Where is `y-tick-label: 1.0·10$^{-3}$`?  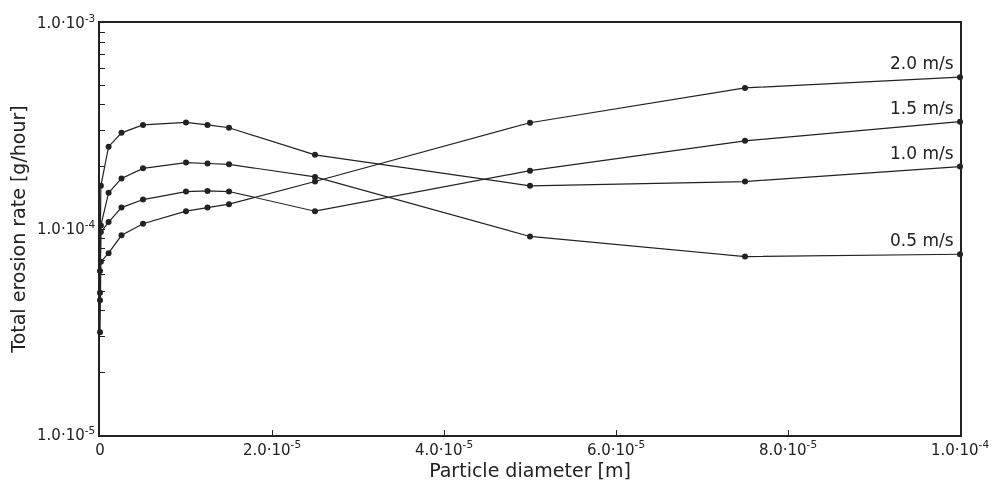
y-tick-label: 1.0·10$^{-3}$ is located at coordinates (66, 22).